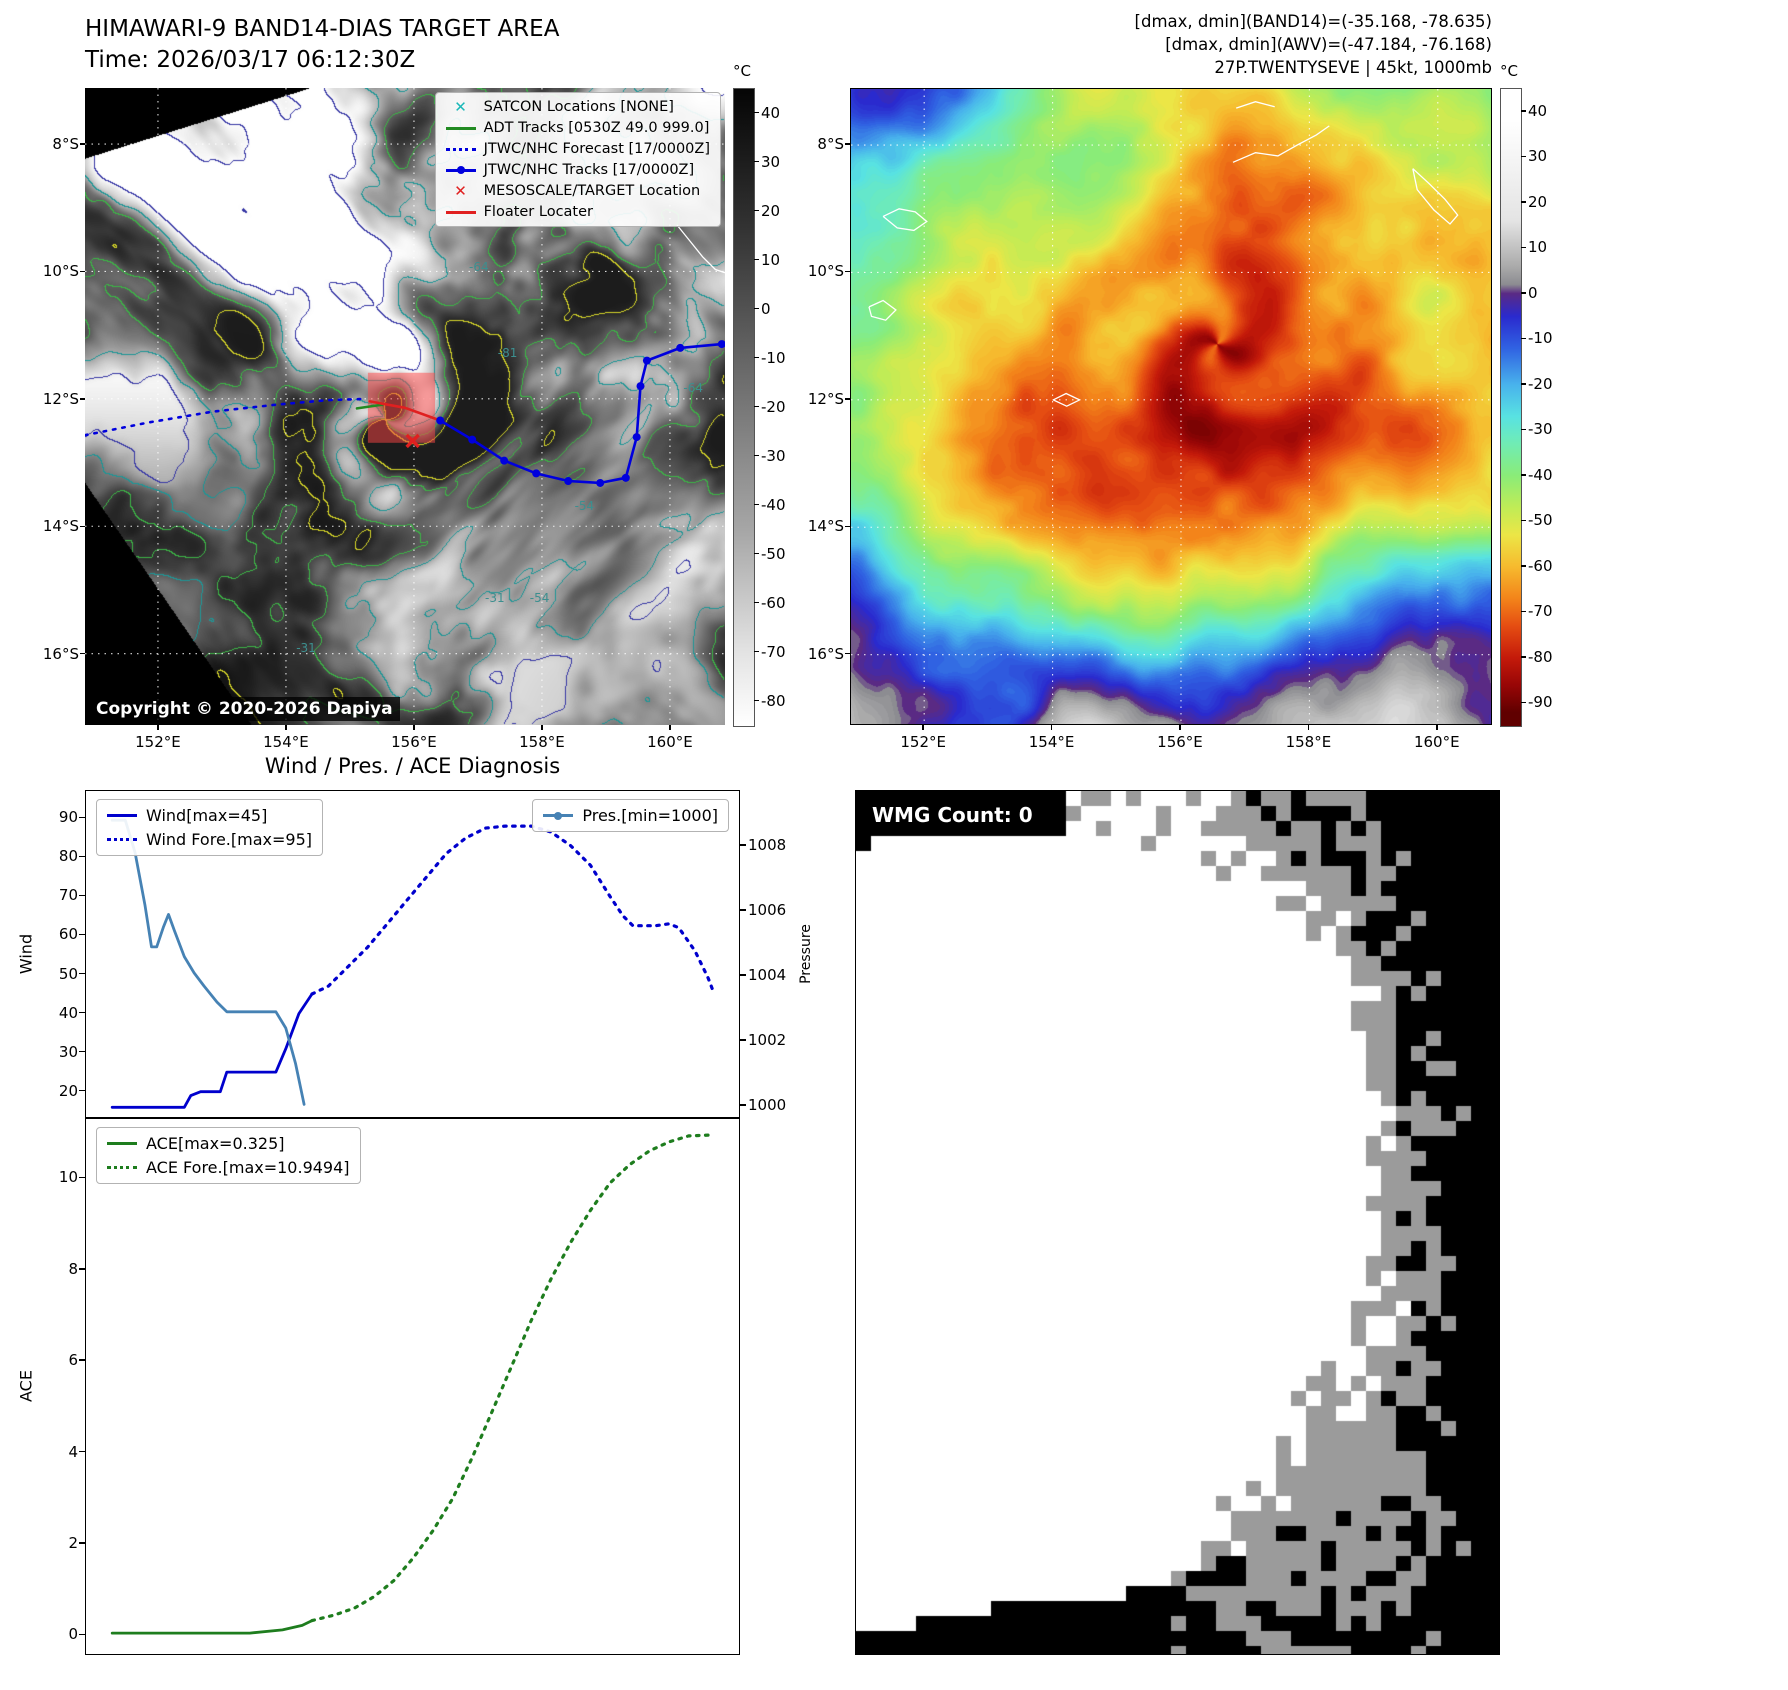 The image size is (1788, 1690). What do you see at coordinates (771, 259) in the screenshot?
I see `colorbar-tick-label: 10` at bounding box center [771, 259].